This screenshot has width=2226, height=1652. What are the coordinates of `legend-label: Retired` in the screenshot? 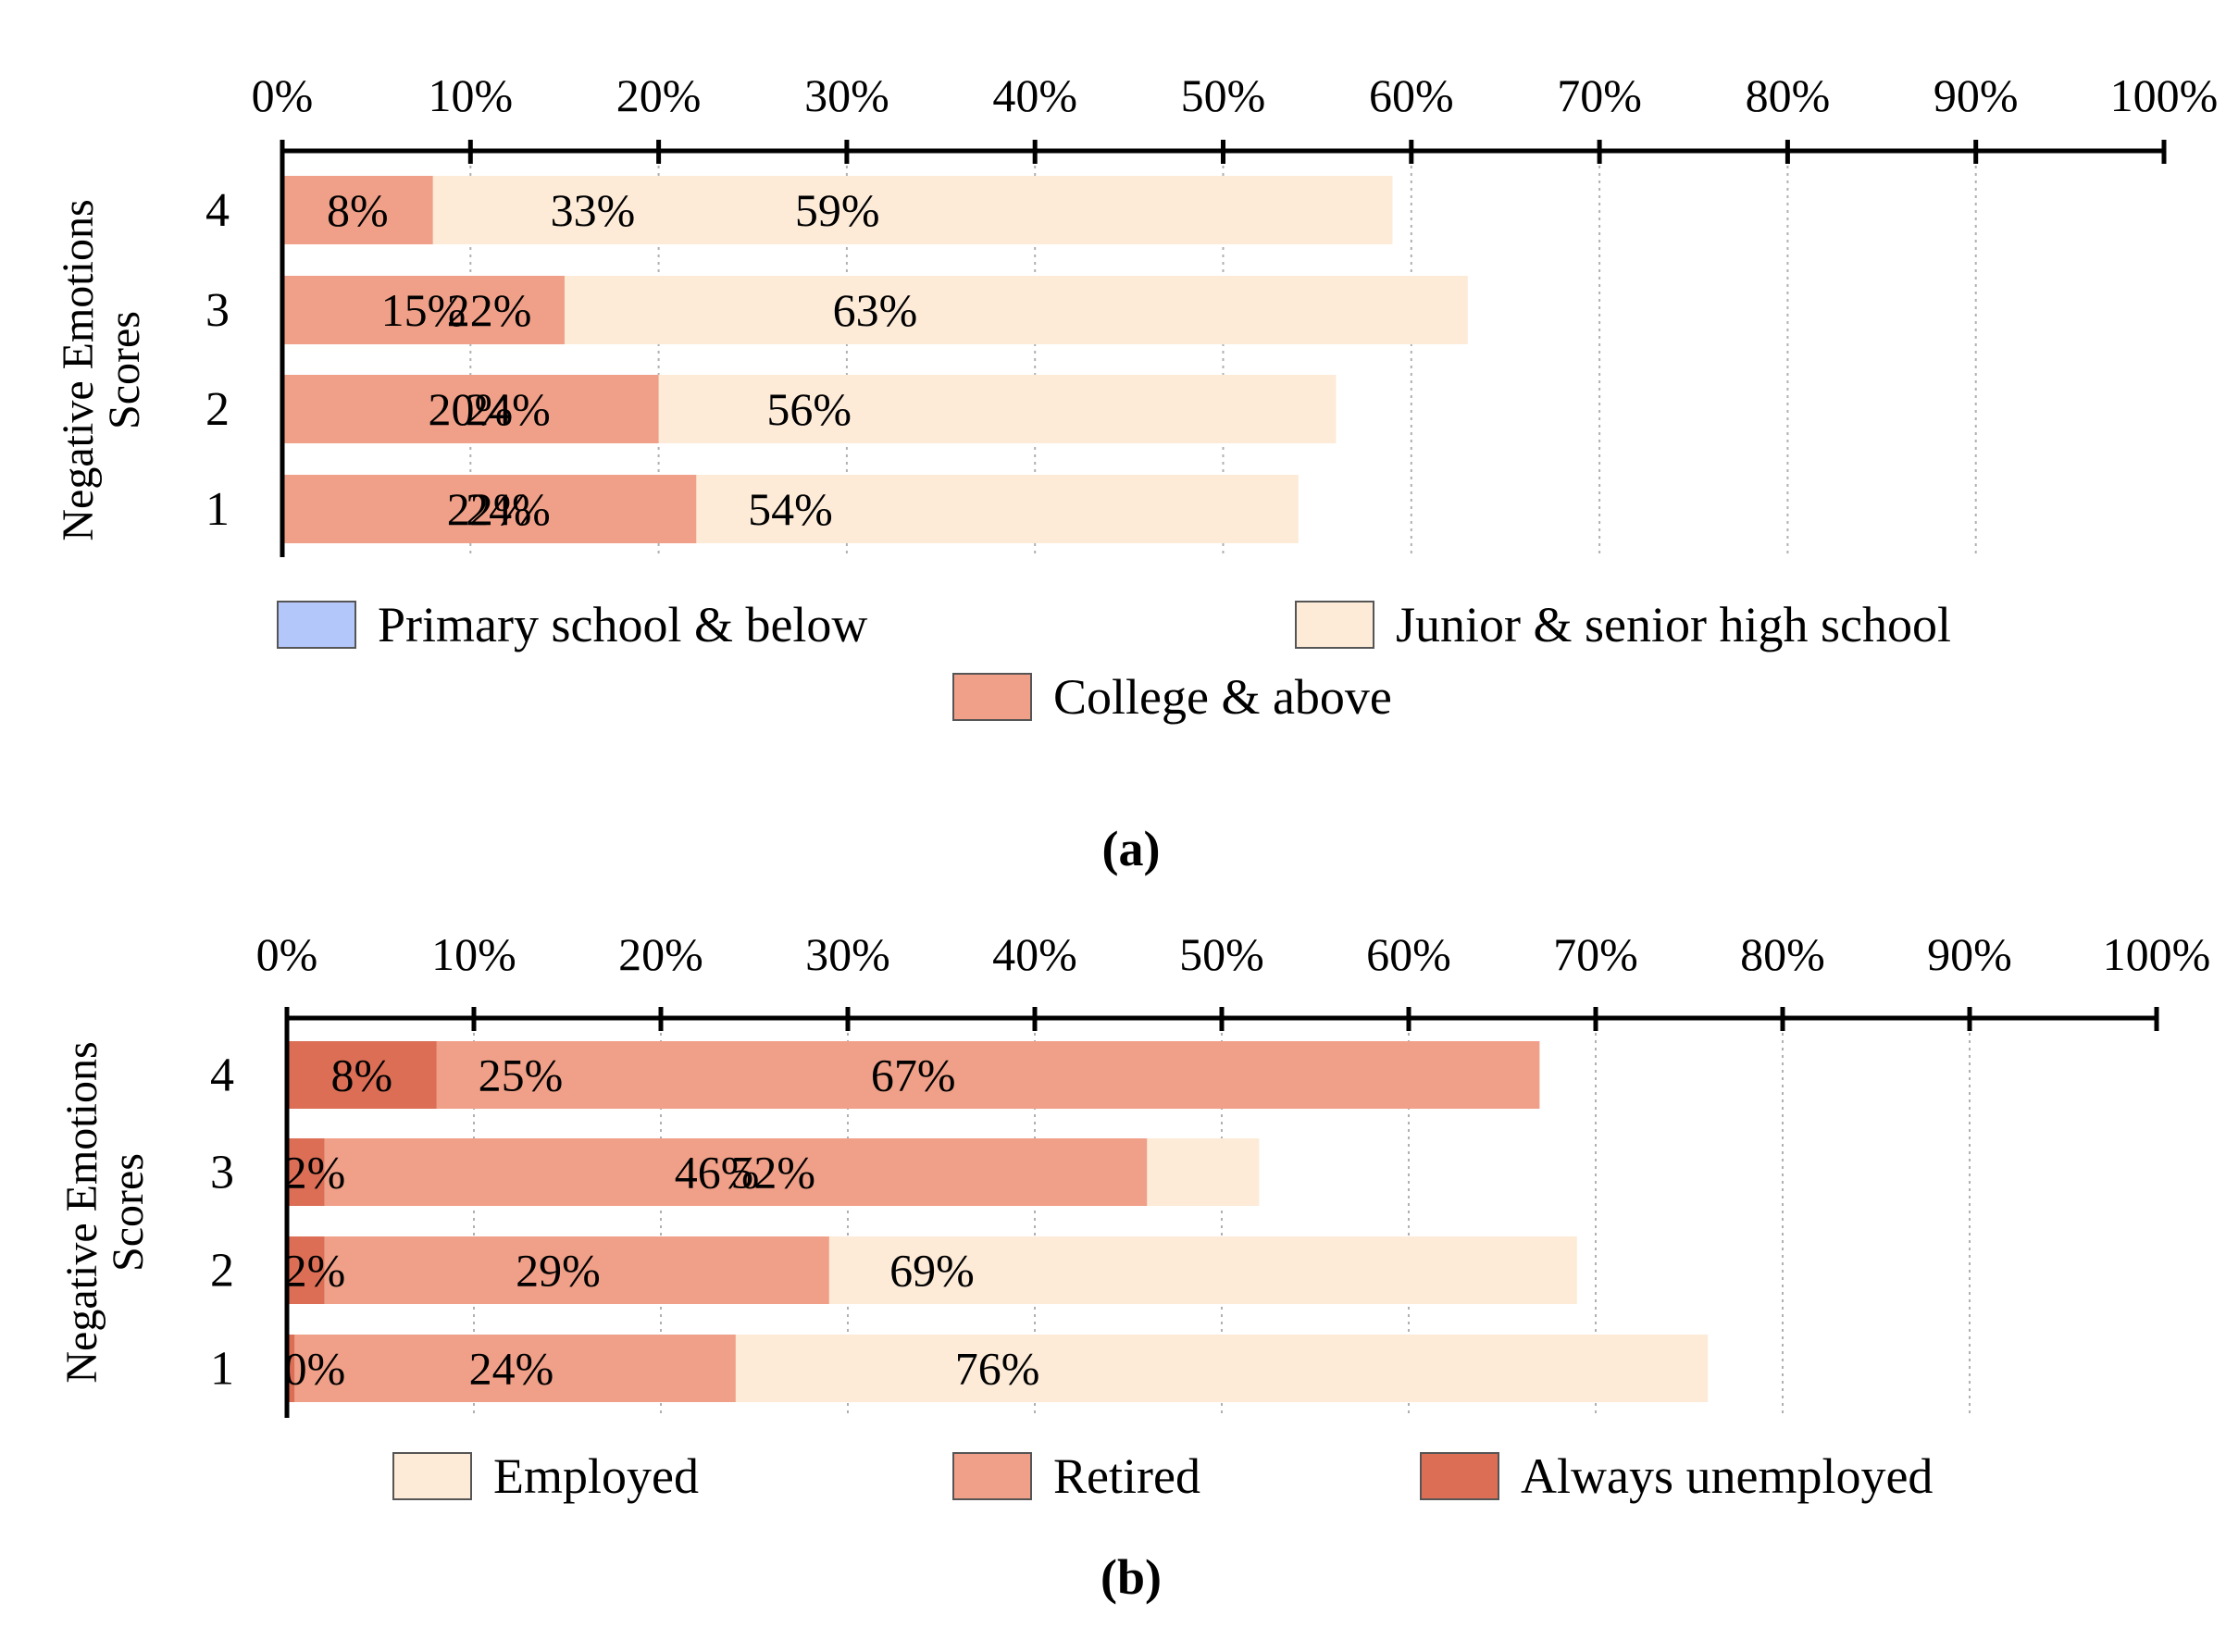 It's located at (1126, 1476).